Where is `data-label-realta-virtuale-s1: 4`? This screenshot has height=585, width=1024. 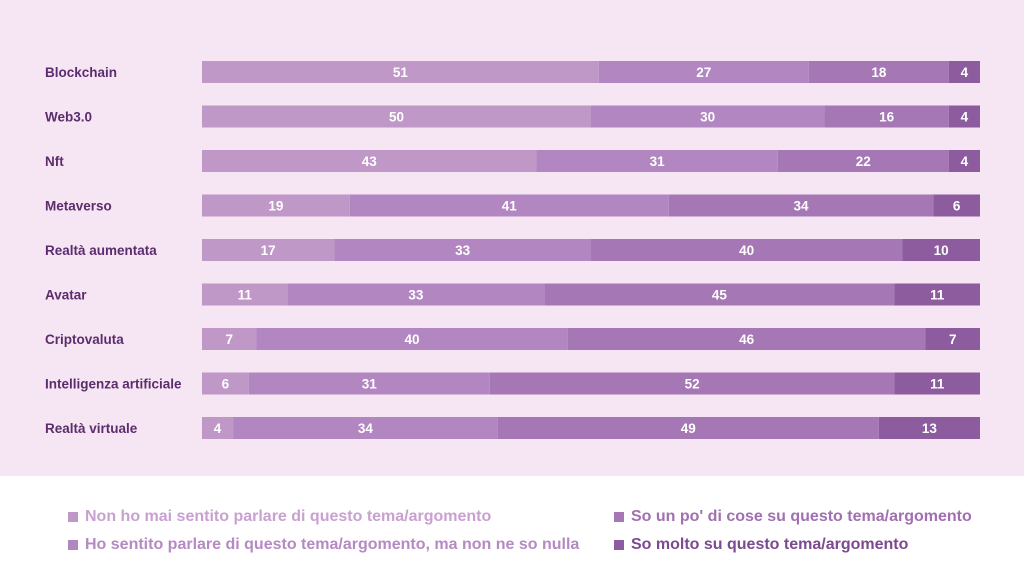 data-label-realta-virtuale-s1: 4 is located at coordinates (218, 428).